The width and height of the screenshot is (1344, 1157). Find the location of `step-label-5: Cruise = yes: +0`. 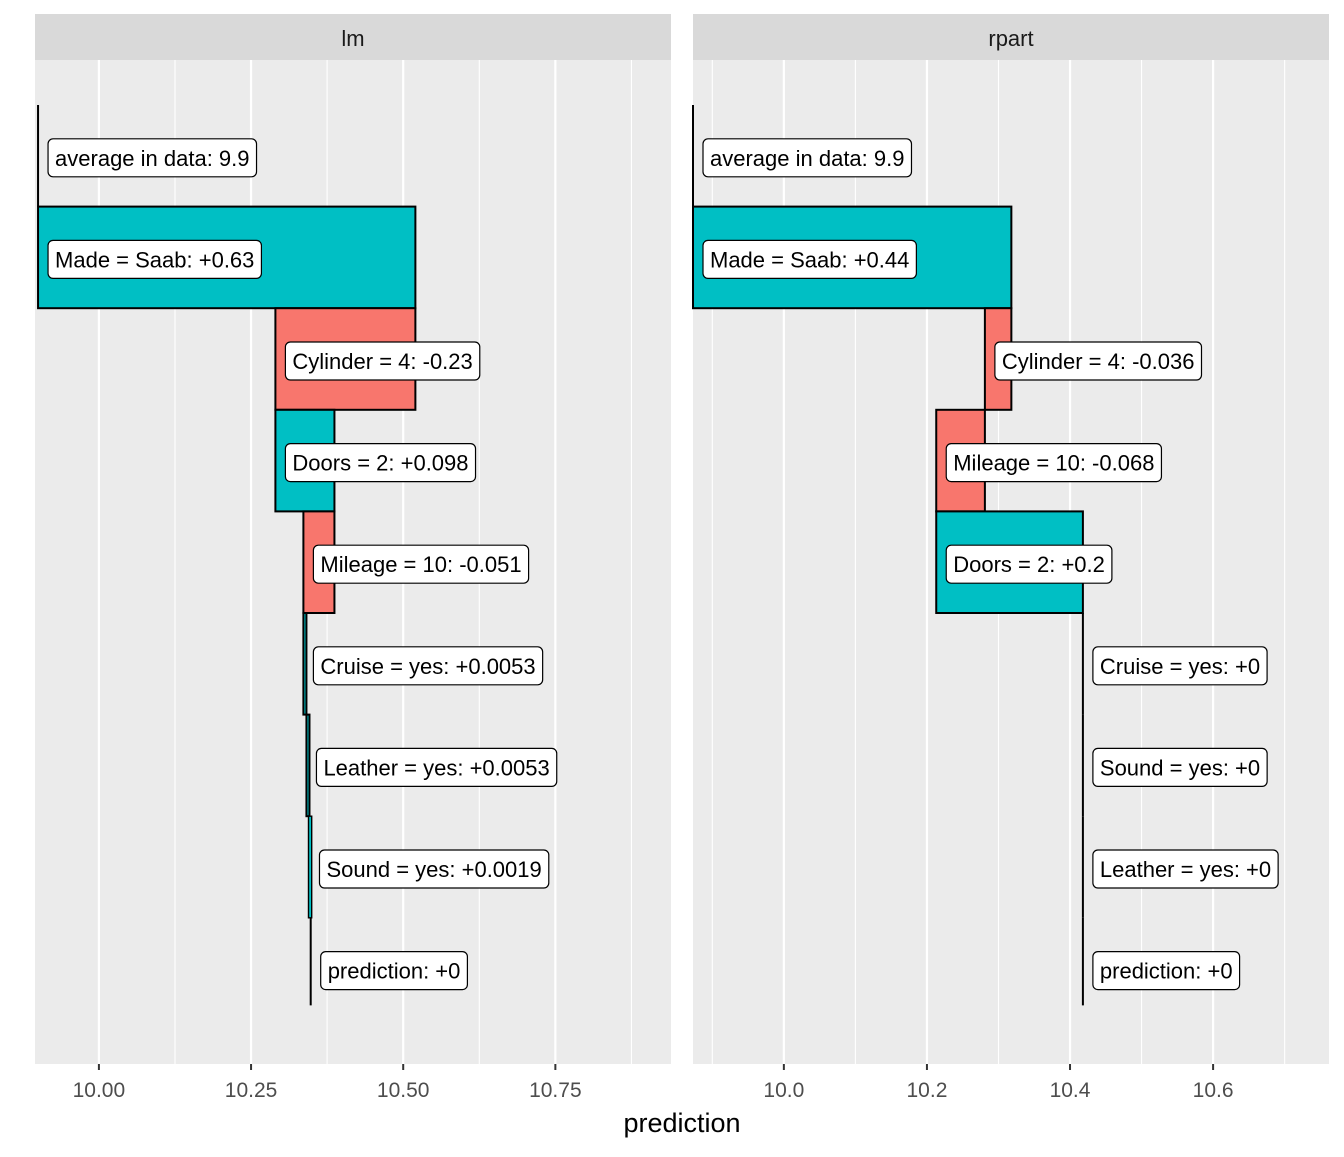

step-label-5: Cruise = yes: +0 is located at coordinates (1180, 666).